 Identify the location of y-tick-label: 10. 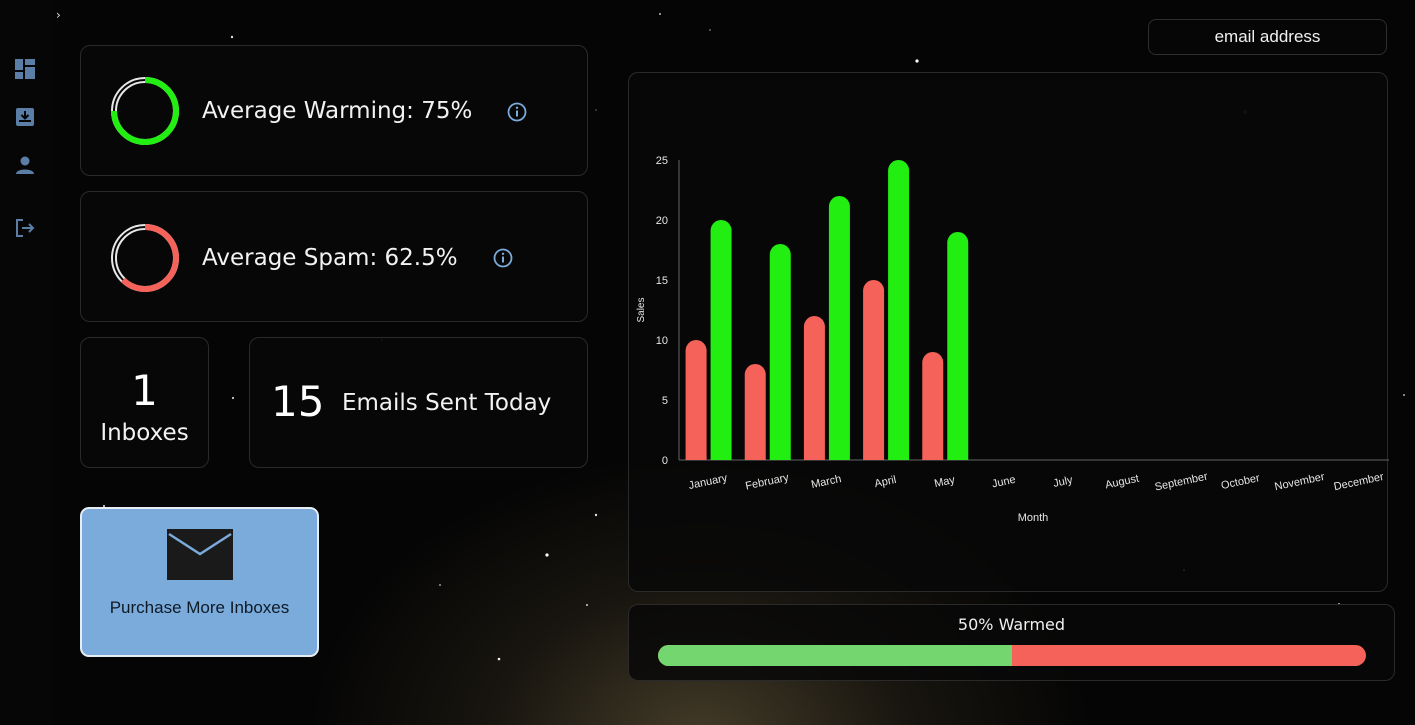
(662, 341).